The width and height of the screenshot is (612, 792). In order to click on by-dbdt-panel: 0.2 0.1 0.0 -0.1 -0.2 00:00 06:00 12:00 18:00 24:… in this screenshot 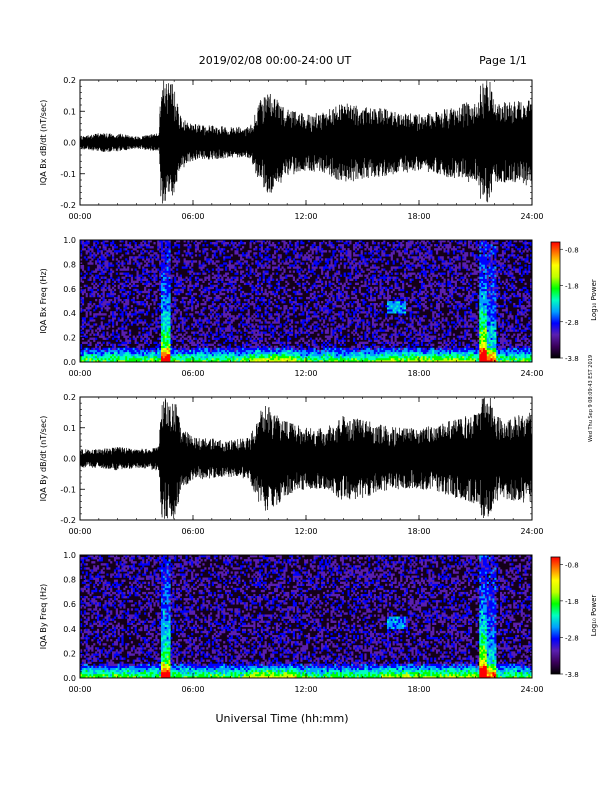, I will do `click(291, 464)`.